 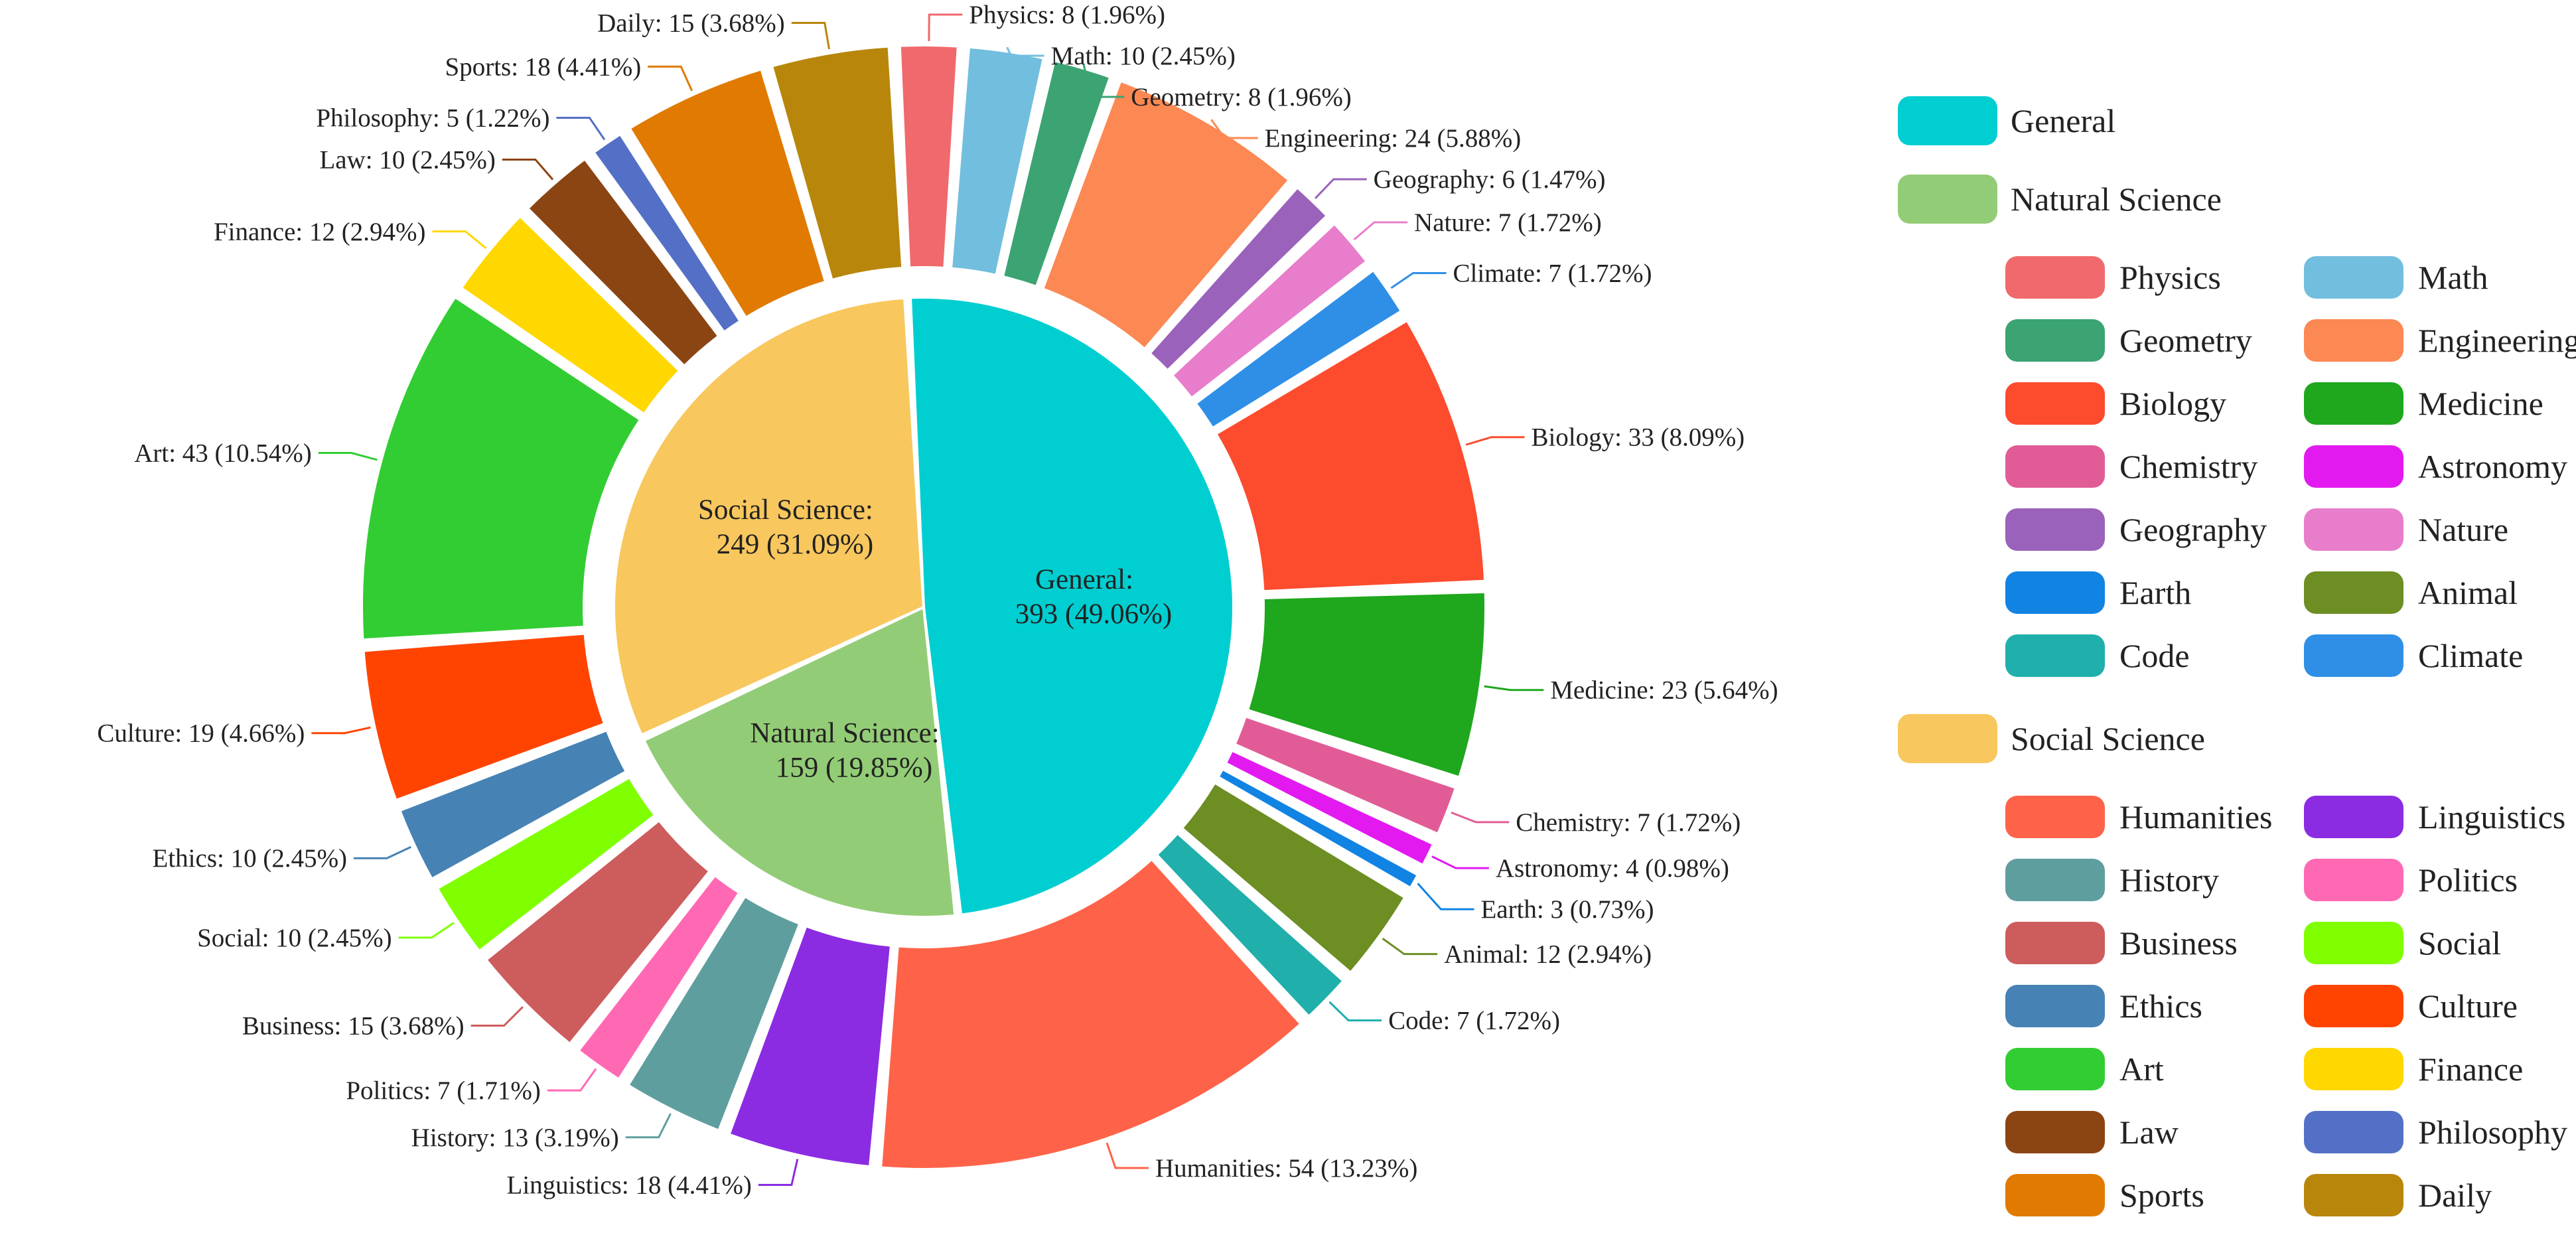 I want to click on leader-line-culture, so click(x=341, y=730).